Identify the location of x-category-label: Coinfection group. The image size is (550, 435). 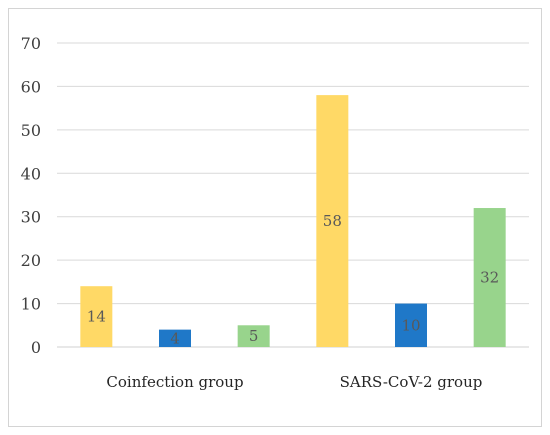
(174, 382).